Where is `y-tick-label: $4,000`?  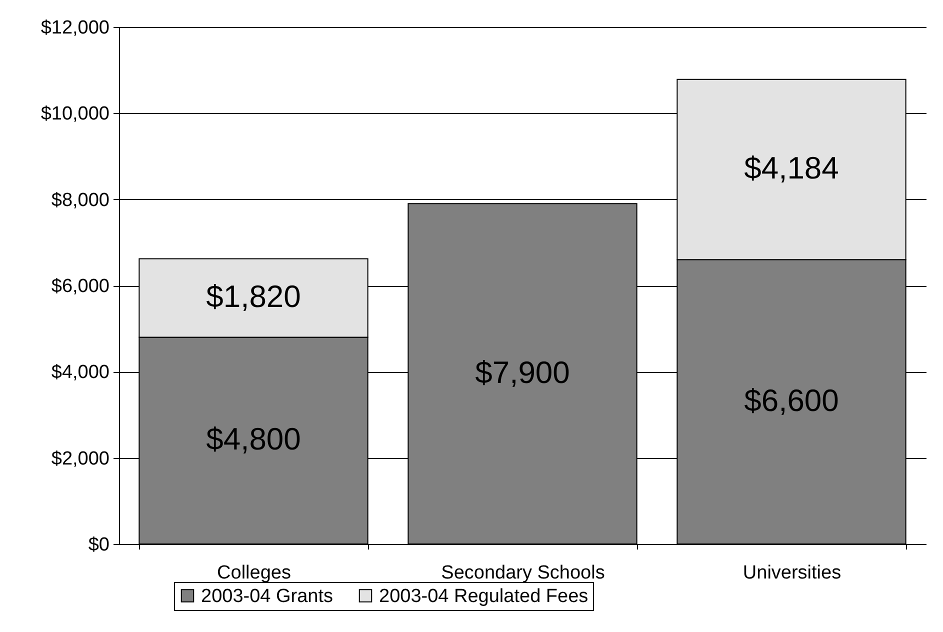
y-tick-label: $4,000 is located at coordinates (80, 373).